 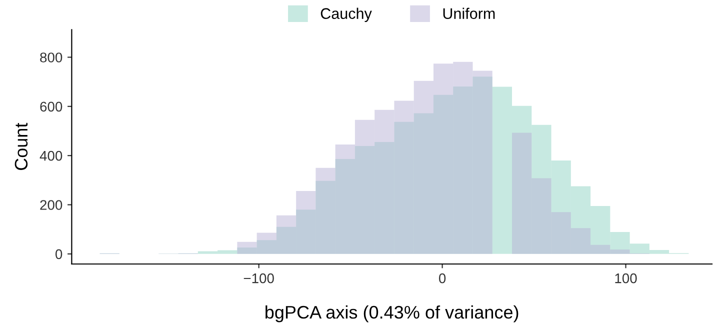 What do you see at coordinates (469, 14) in the screenshot?
I see `legend-label: Uniform` at bounding box center [469, 14].